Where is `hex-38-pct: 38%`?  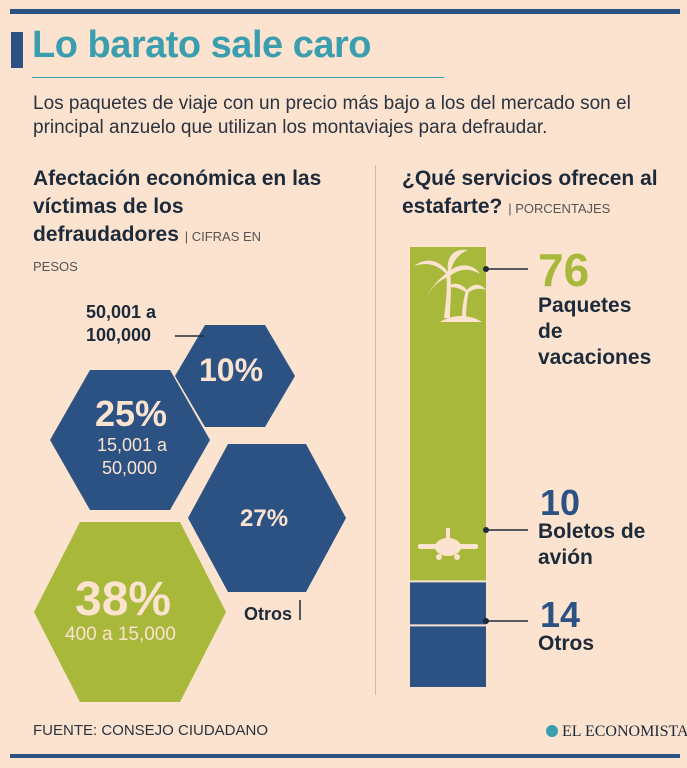 hex-38-pct: 38% is located at coordinates (123, 599).